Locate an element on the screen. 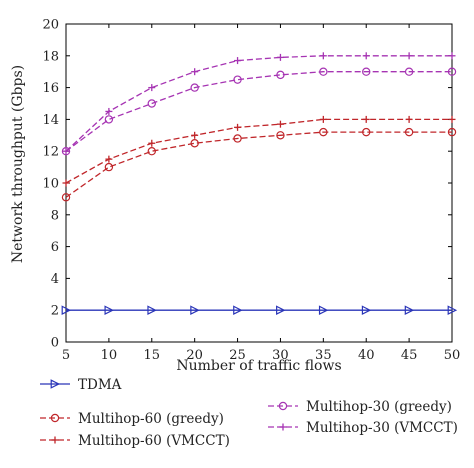 The height and width of the screenshot is (468, 474). legend-item: Multihop-30 (greedy) is located at coordinates (360, 407).